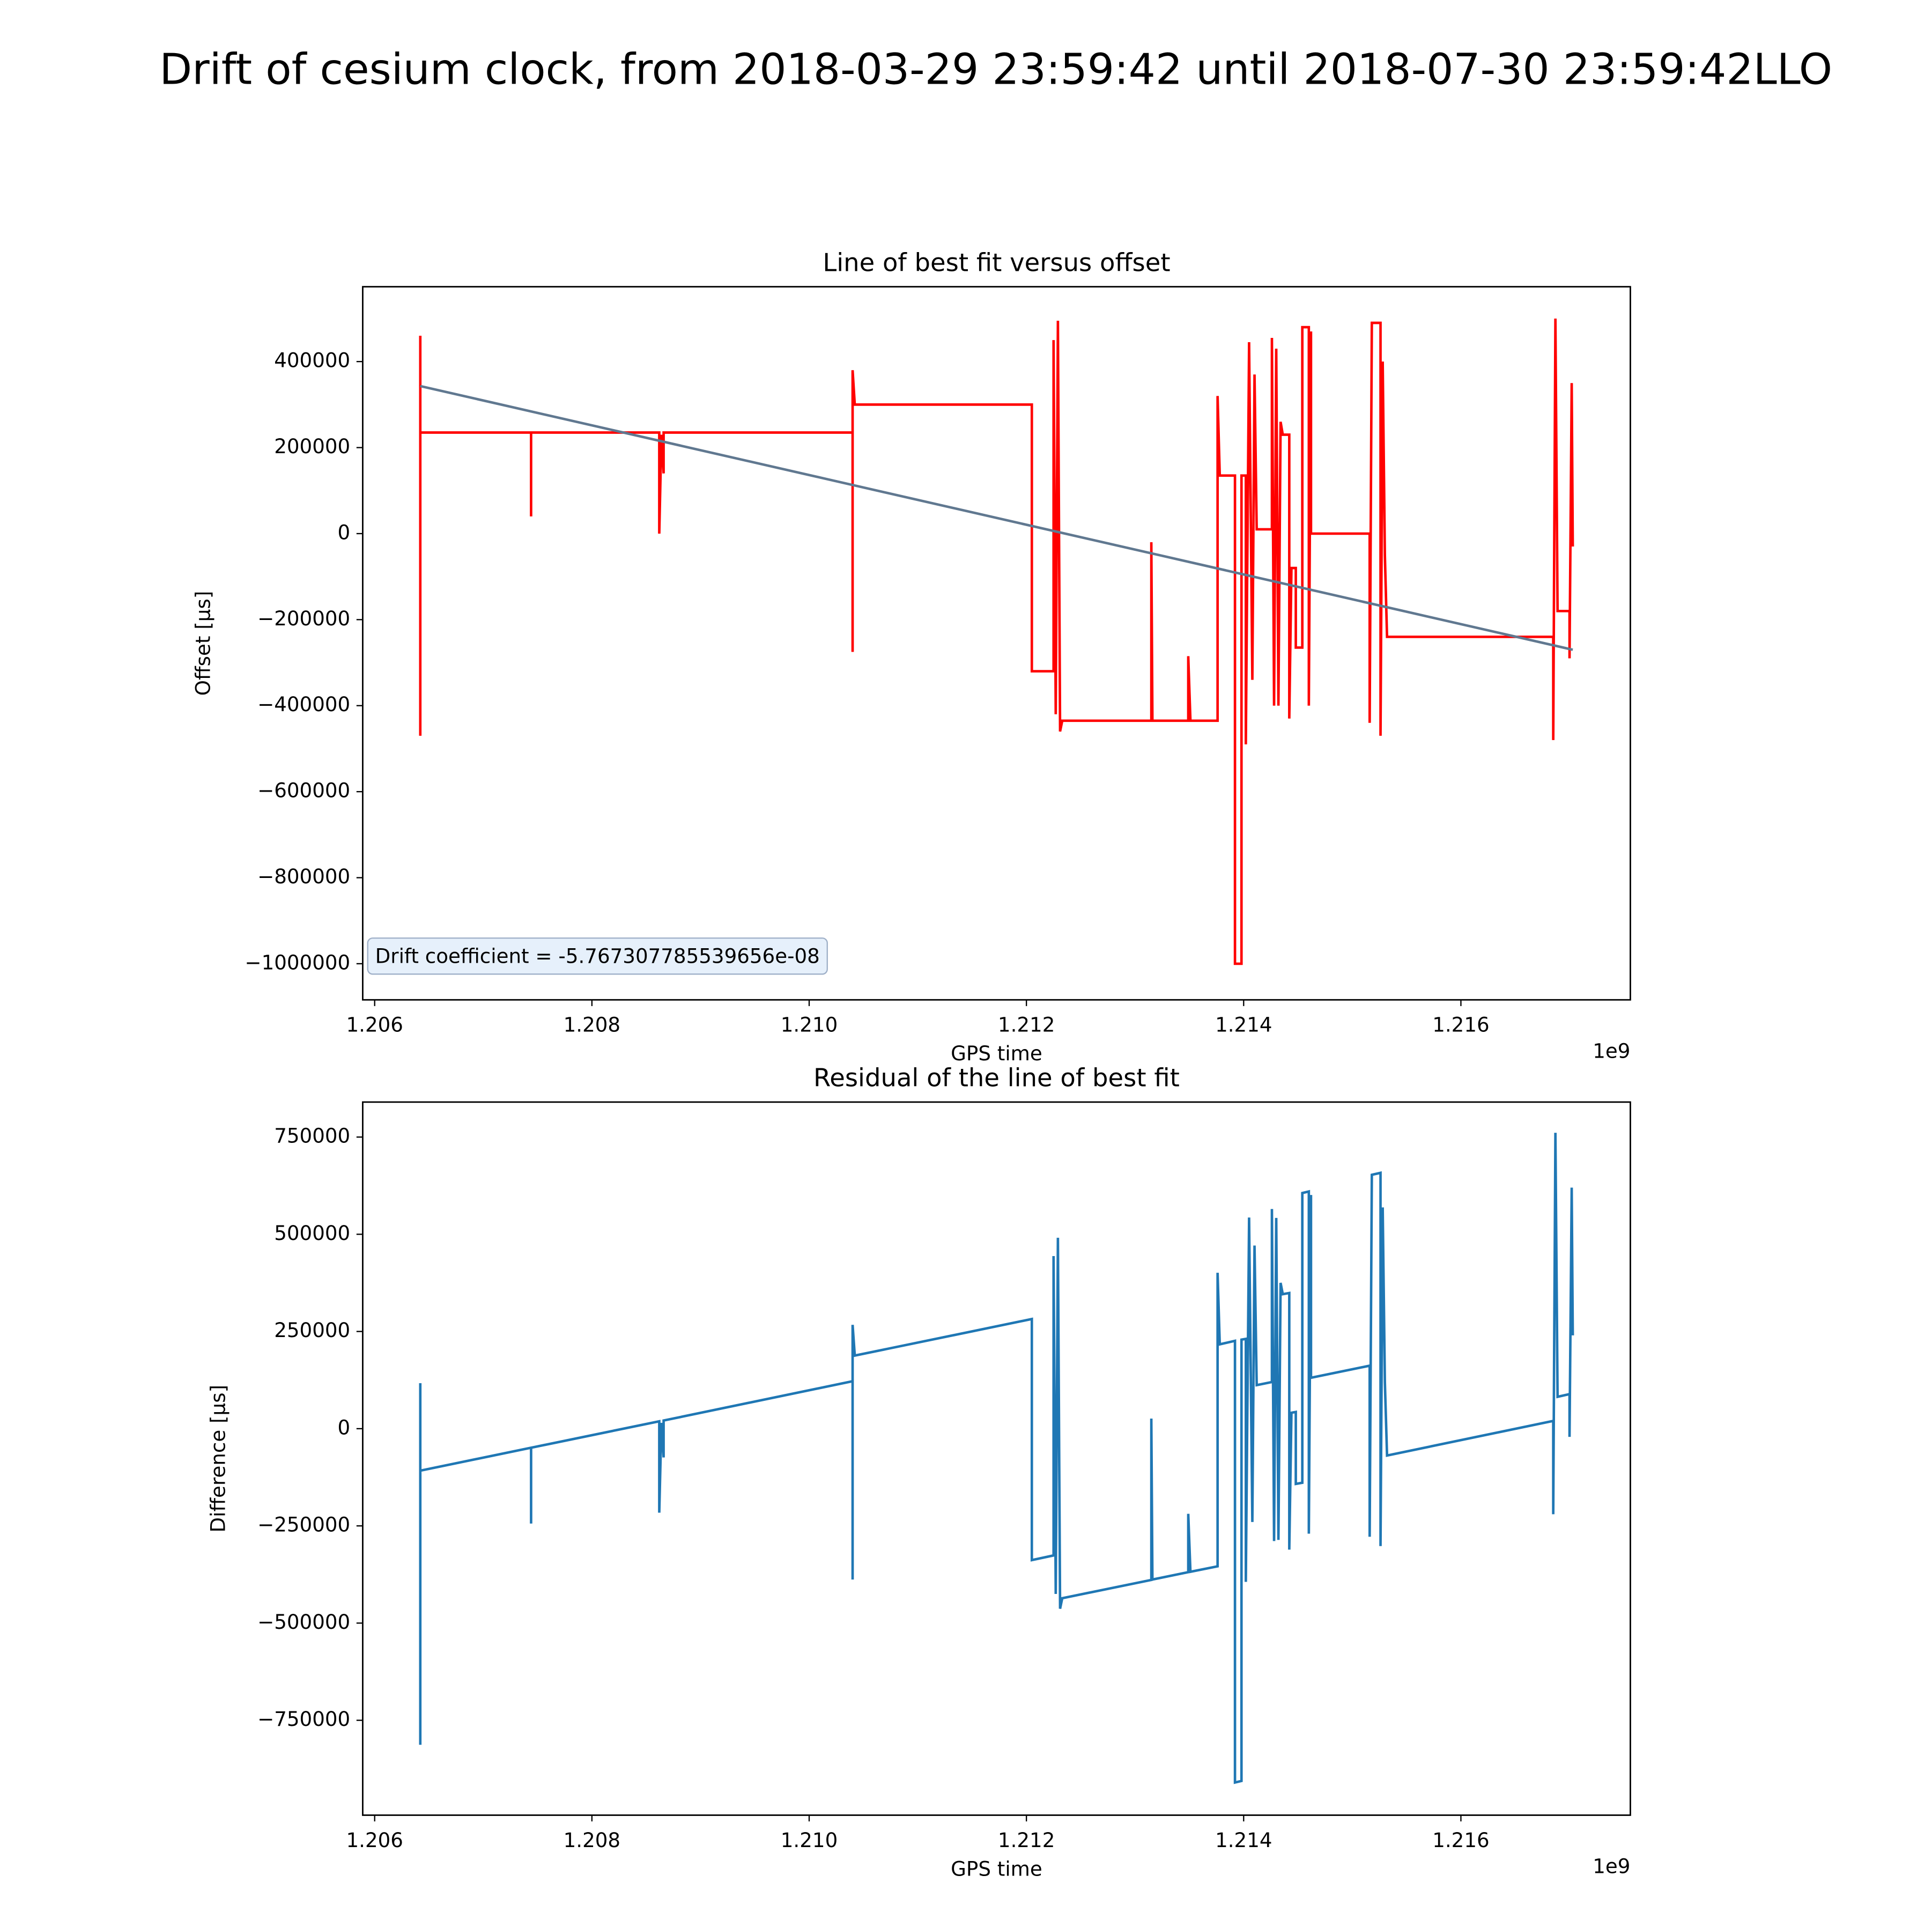  What do you see at coordinates (303, 704) in the screenshot?
I see `y-tick-label: −400000` at bounding box center [303, 704].